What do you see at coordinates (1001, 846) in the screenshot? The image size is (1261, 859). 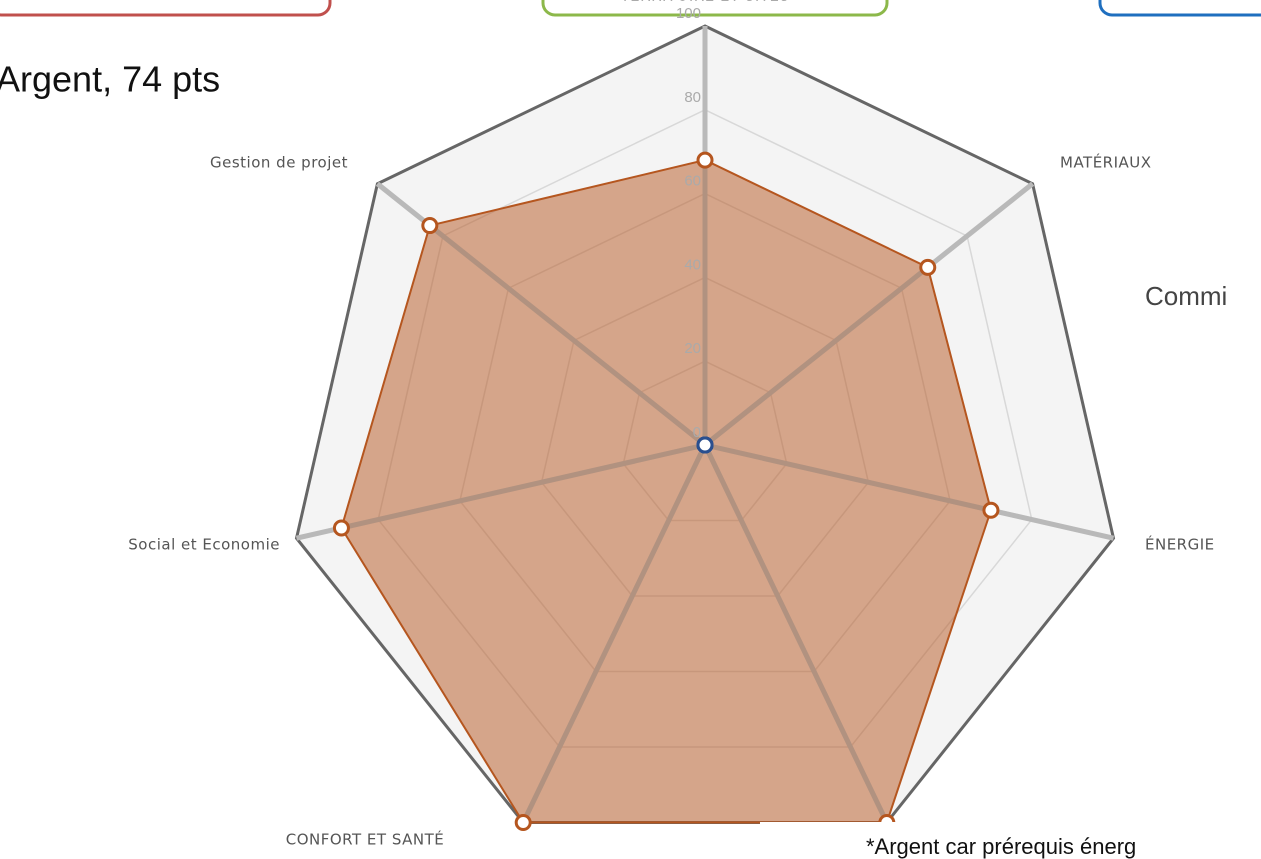 I see `annotation: *Argent car prérequis énerg` at bounding box center [1001, 846].